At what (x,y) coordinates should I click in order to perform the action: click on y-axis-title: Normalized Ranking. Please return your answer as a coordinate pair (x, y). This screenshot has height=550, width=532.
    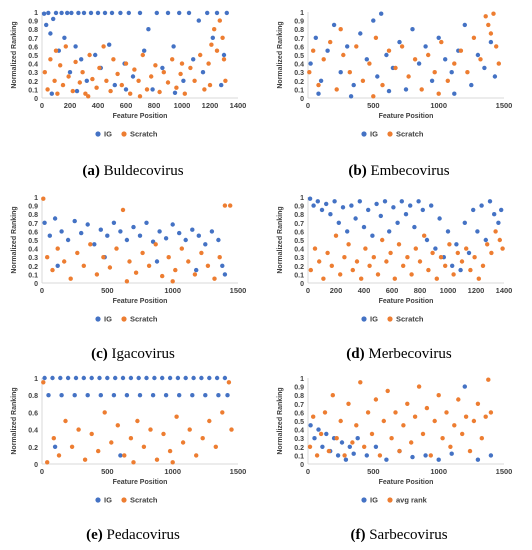
    Looking at the image, I should click on (280, 420).